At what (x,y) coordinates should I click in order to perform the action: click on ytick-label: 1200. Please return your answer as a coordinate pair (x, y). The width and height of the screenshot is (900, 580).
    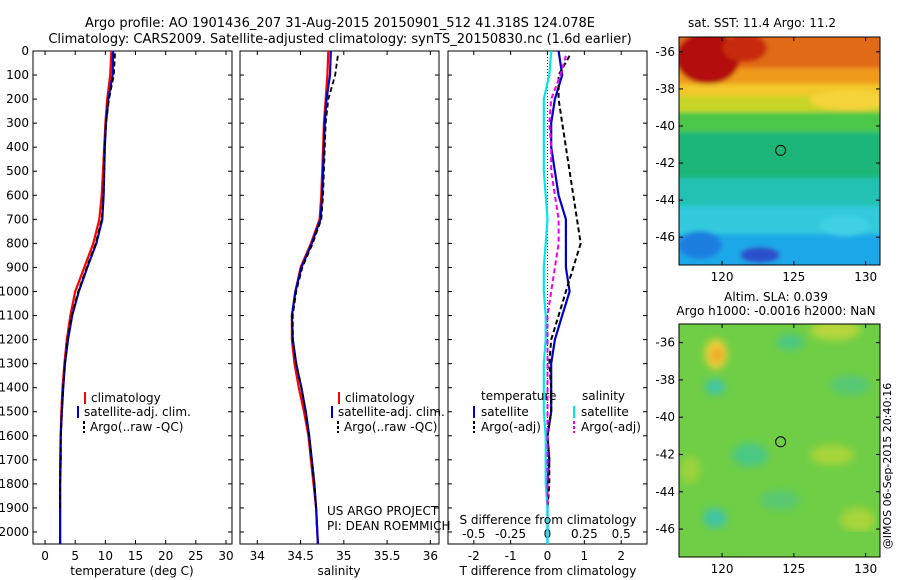
    Looking at the image, I should click on (14, 340).